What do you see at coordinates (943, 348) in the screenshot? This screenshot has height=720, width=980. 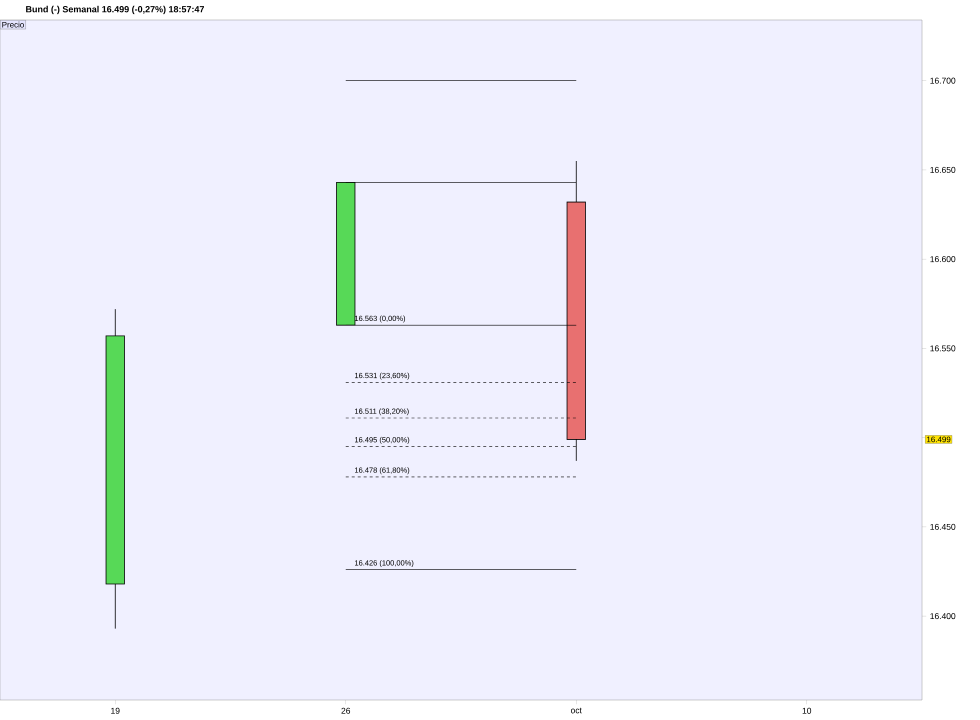 I see `y-tick-label: 16.550` at bounding box center [943, 348].